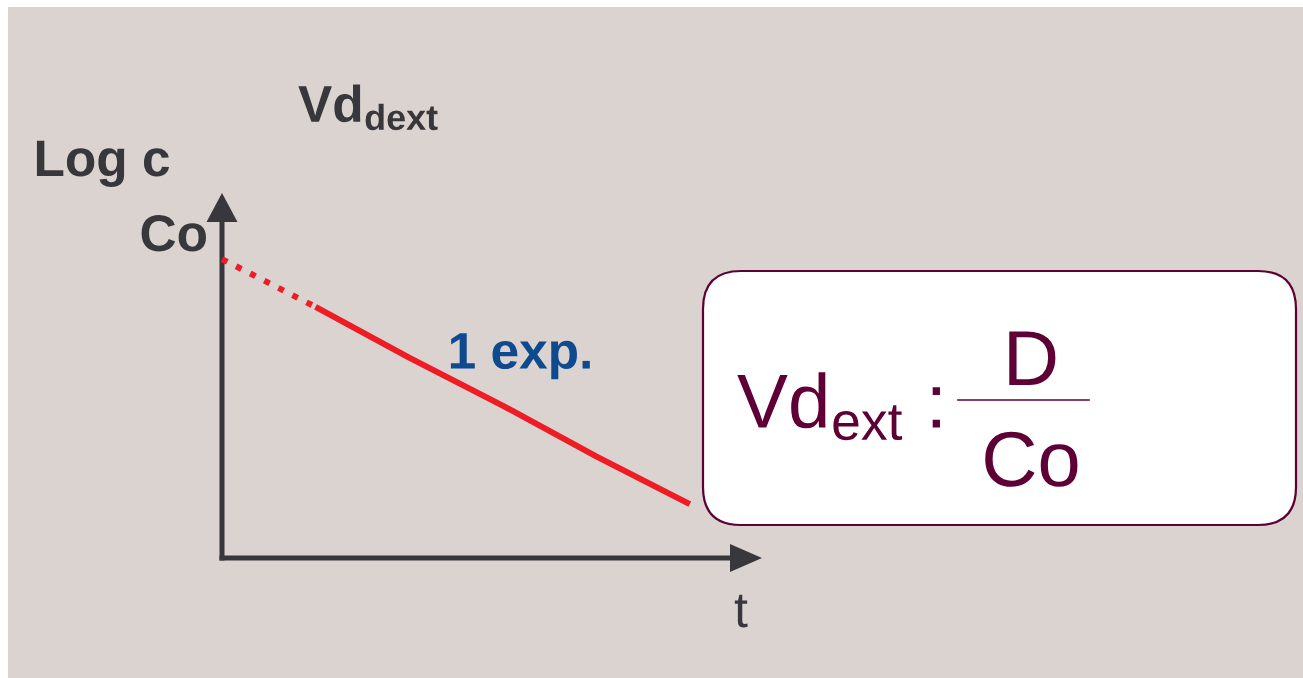  Describe the element at coordinates (103, 163) in the screenshot. I see `y-axis-title: Log c` at that location.